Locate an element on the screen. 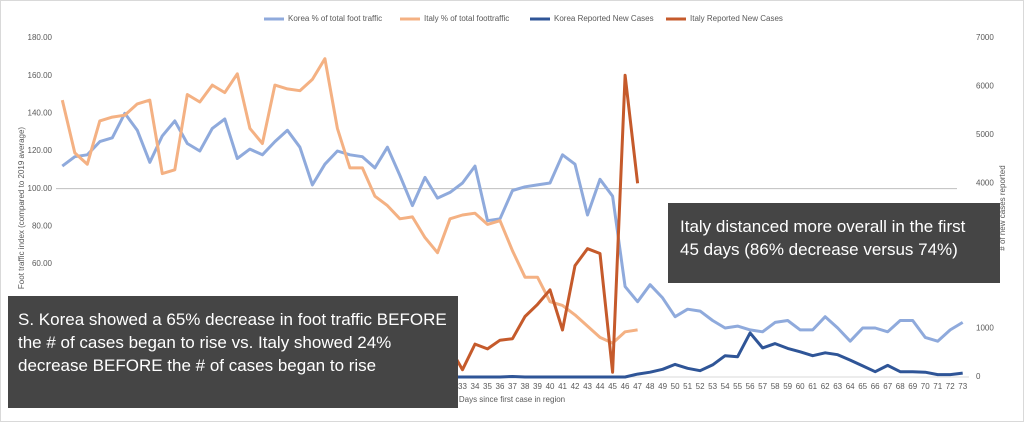 The width and height of the screenshot is (1024, 422). x-tick-label: 54 is located at coordinates (725, 386).